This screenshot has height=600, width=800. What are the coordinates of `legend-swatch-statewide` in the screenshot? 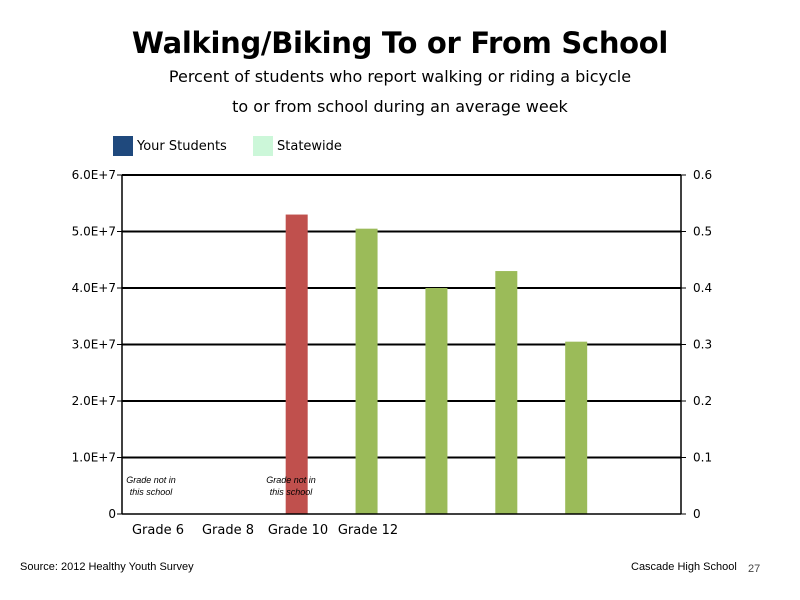 It's located at (263, 146).